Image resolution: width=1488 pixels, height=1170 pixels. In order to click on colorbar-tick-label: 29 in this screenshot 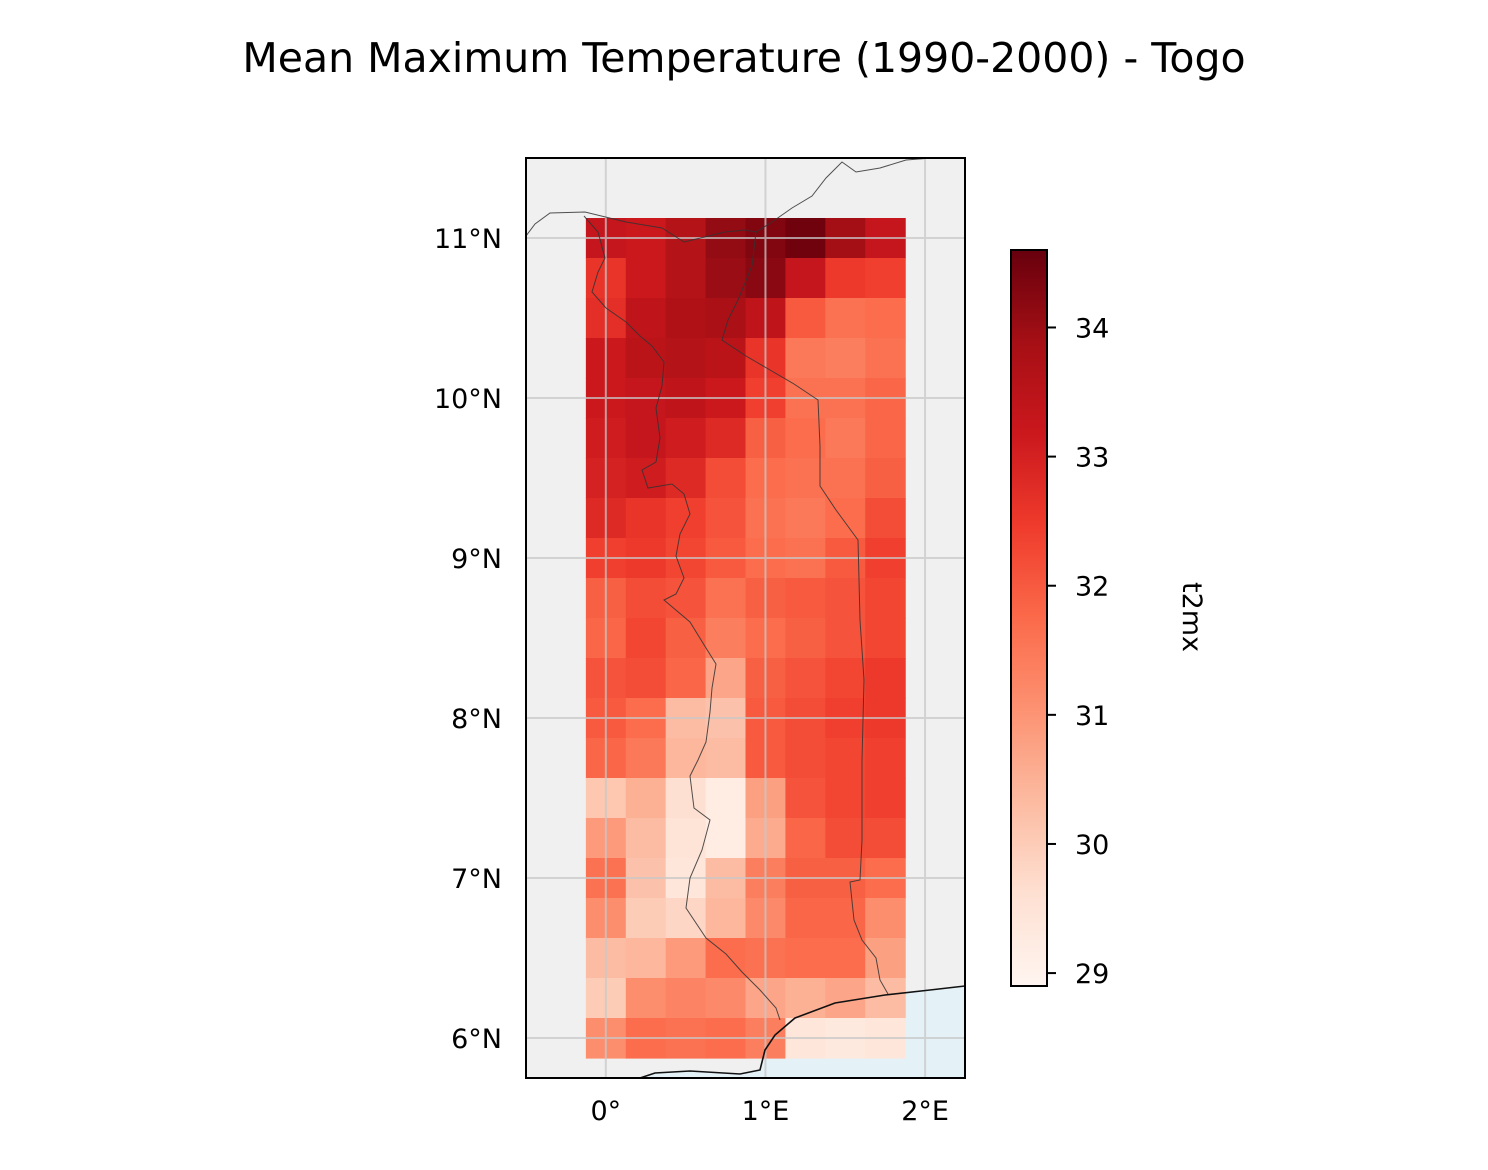, I will do `click(1092, 974)`.